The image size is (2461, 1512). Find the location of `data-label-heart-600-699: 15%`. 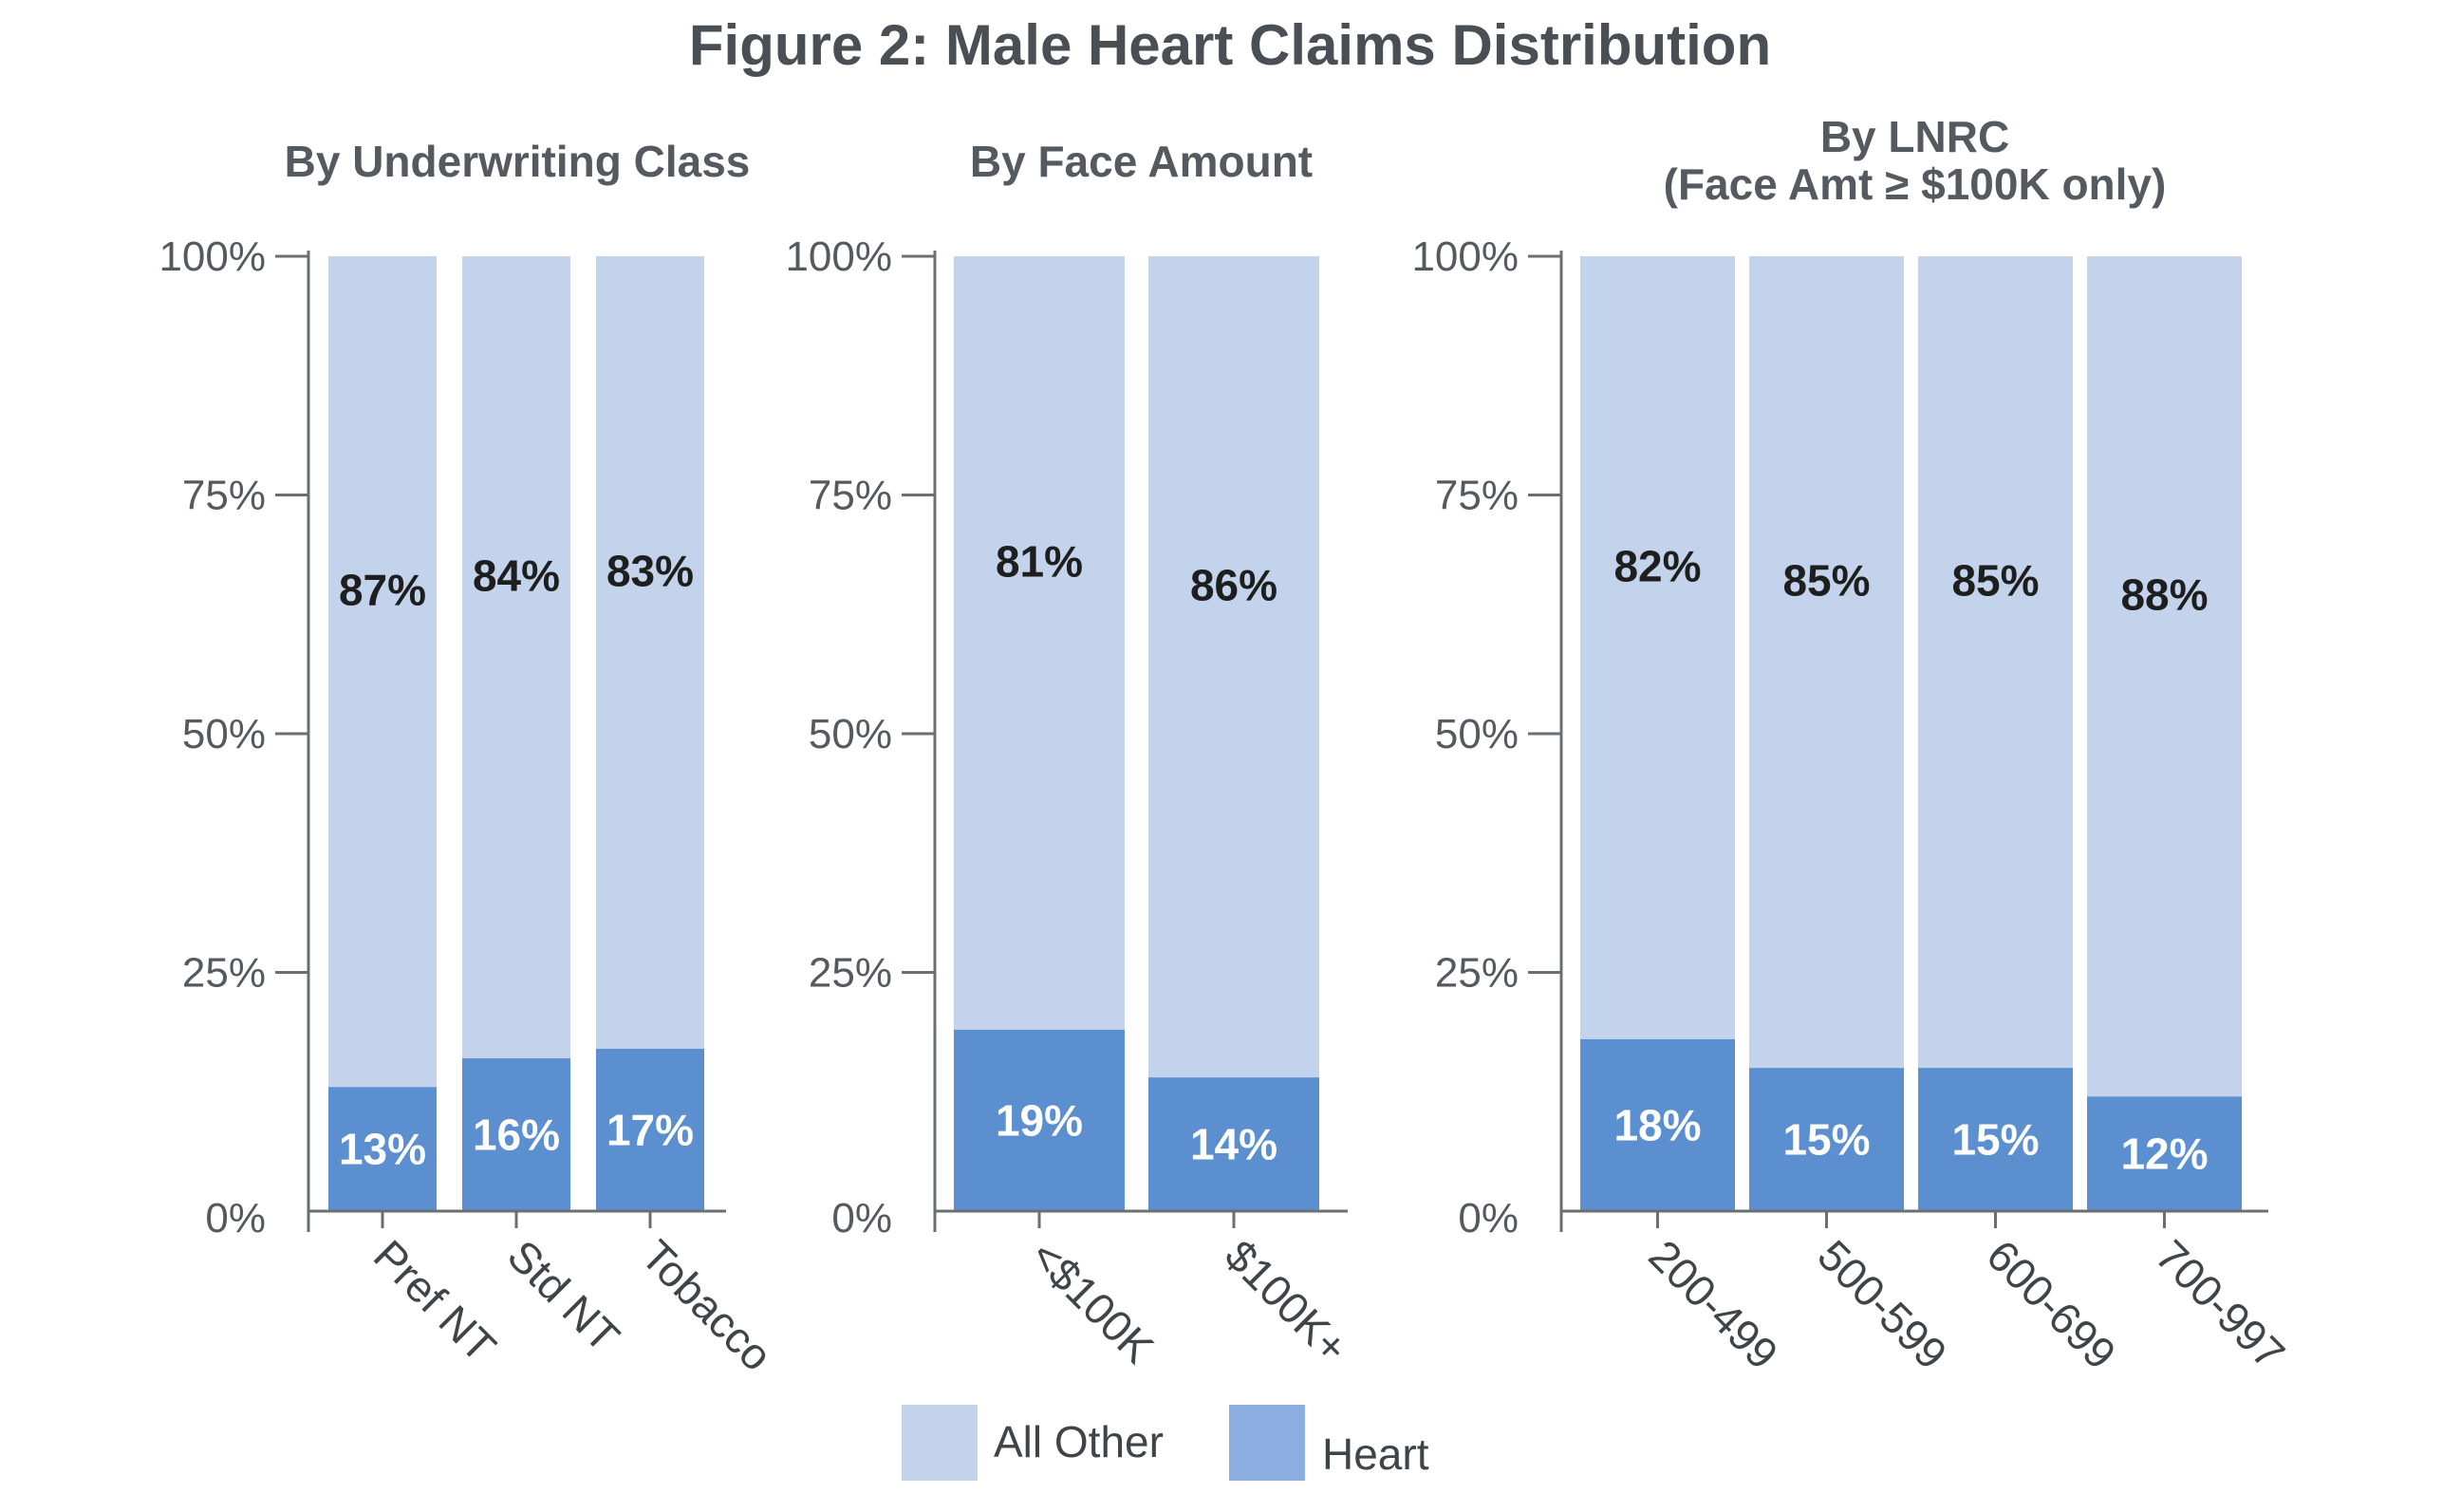

data-label-heart-600-699: 15% is located at coordinates (1995, 1140).